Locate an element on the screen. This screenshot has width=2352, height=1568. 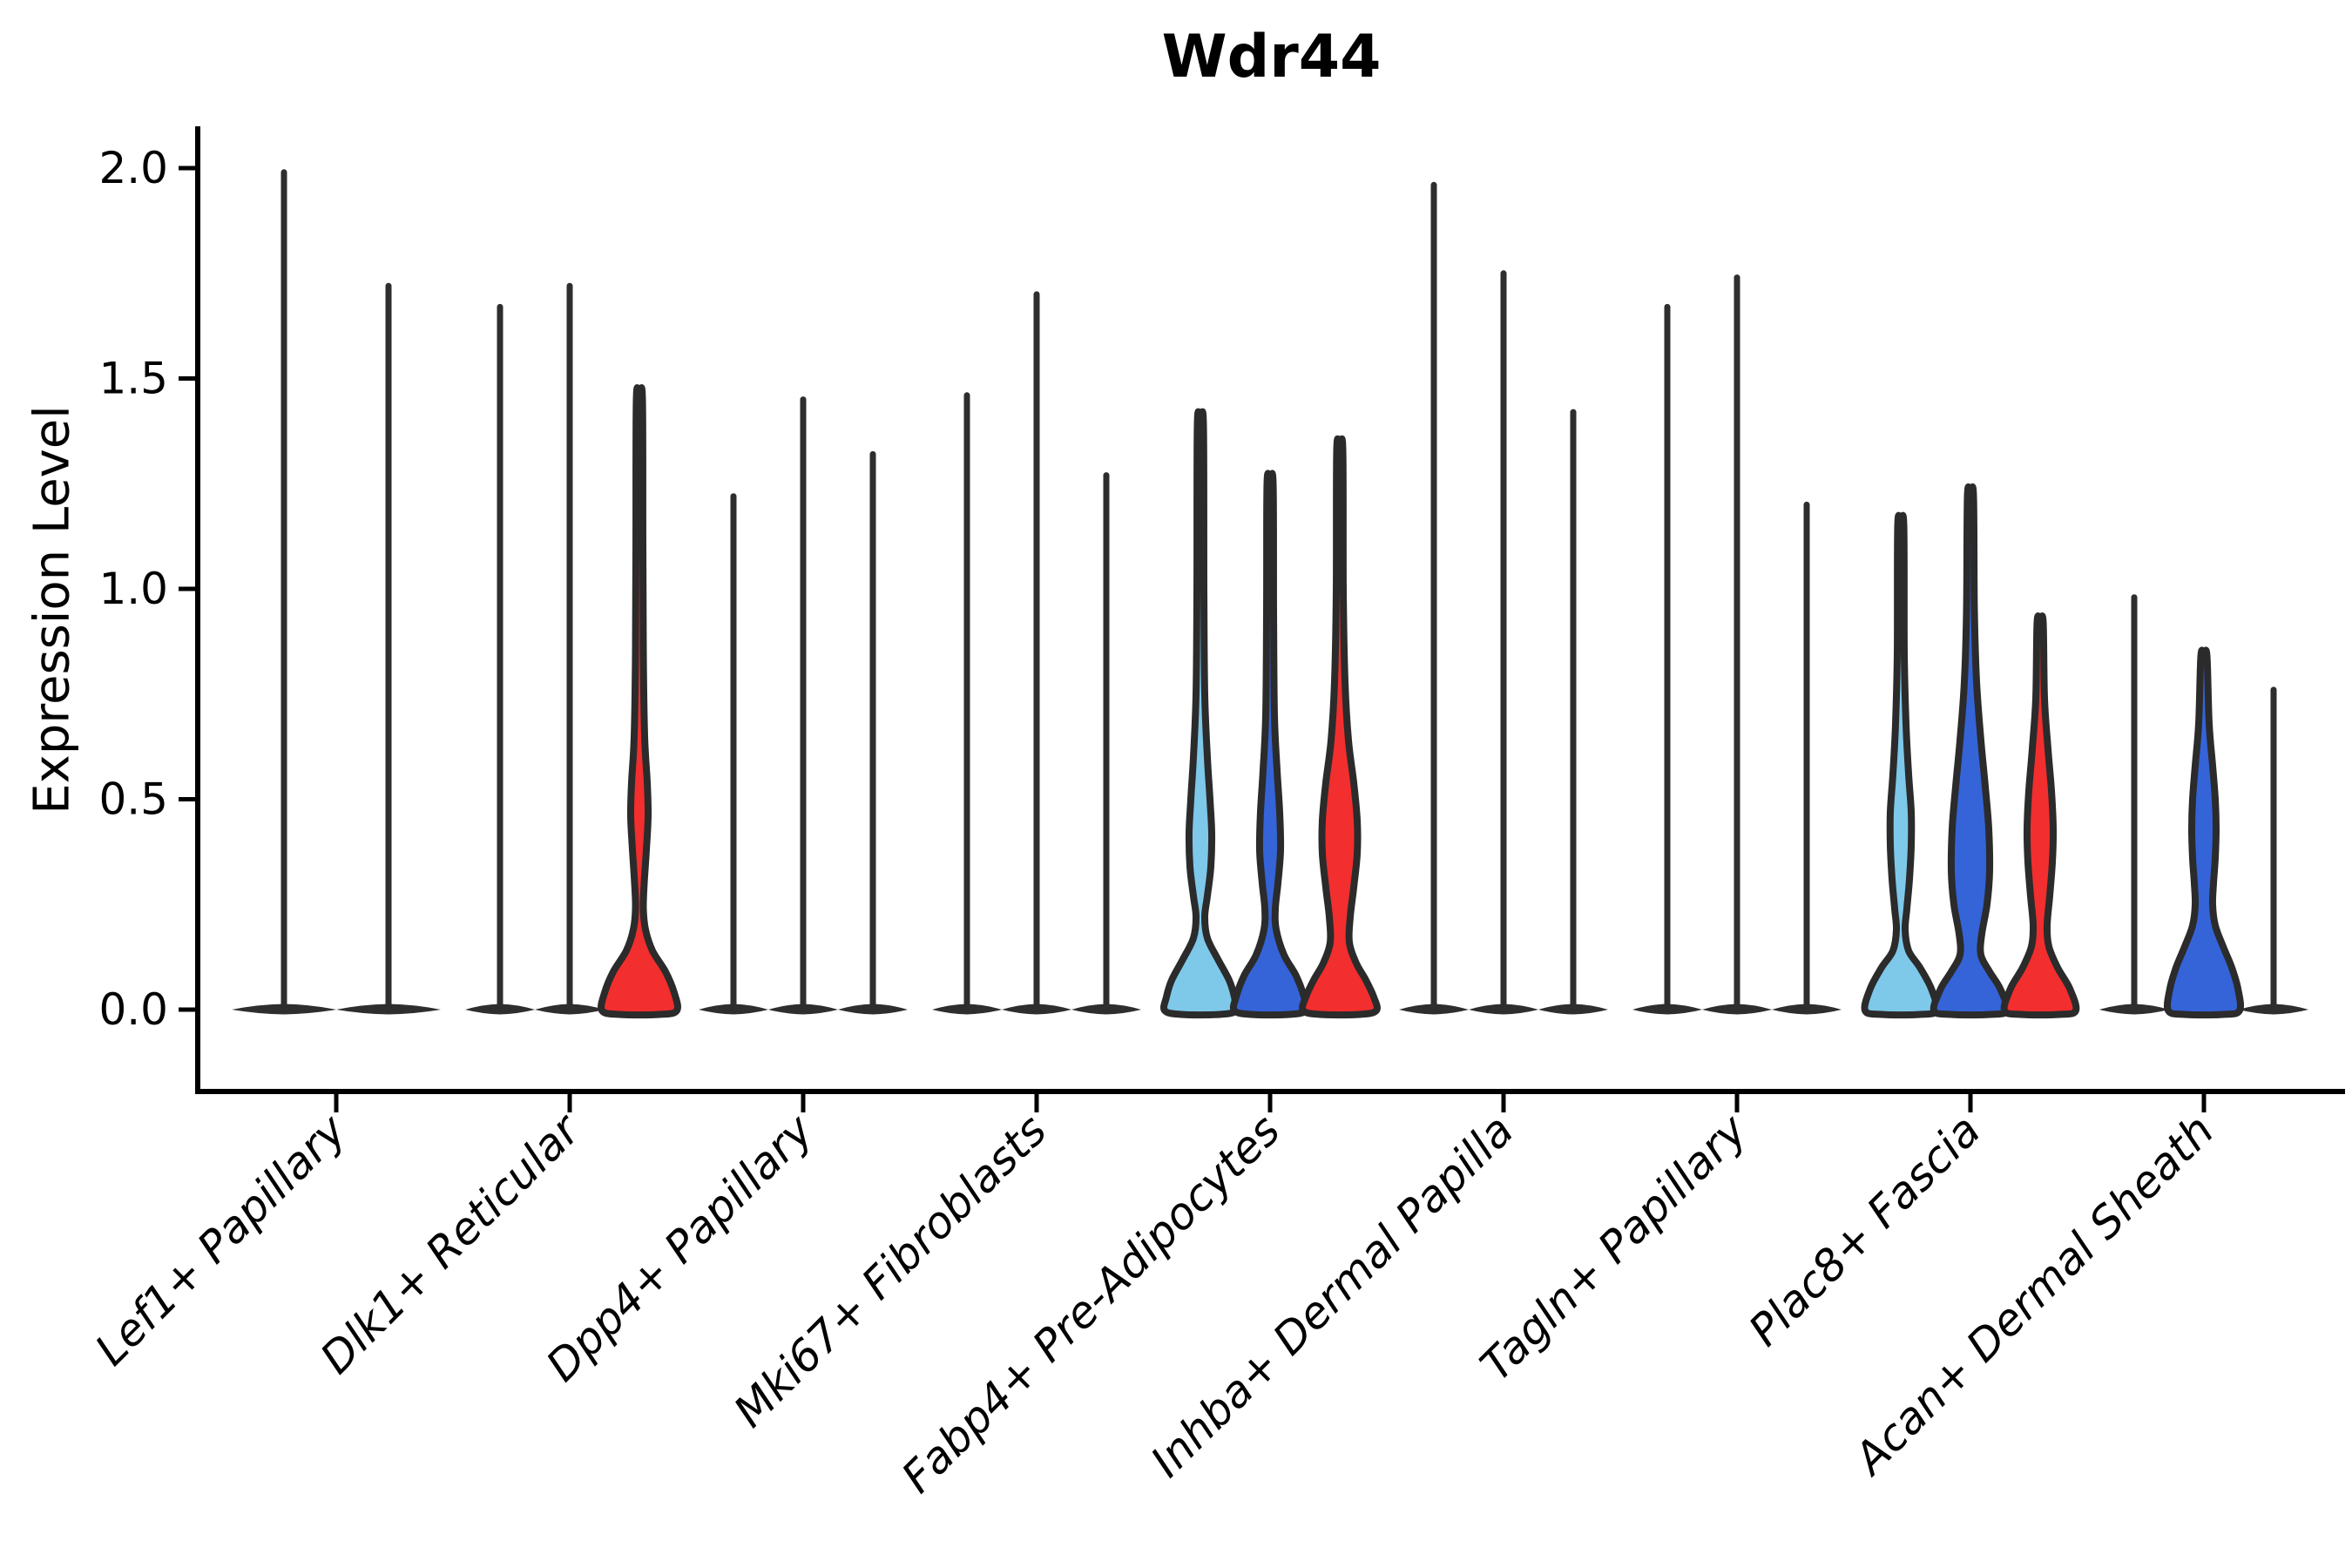
x-axis-category-label: Dlk1+ Reticular is located at coordinates (451, 1243).